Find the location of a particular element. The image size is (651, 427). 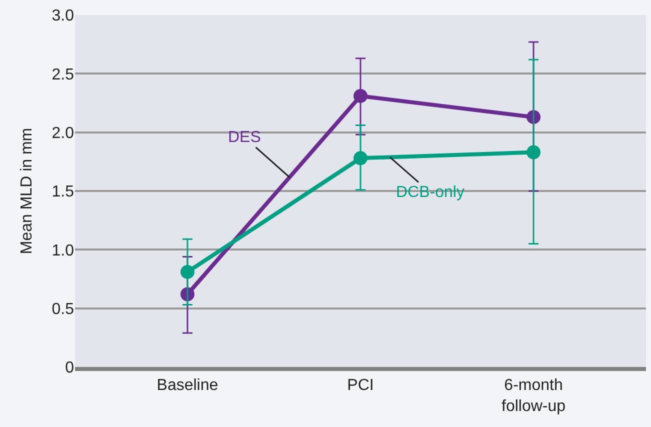

x-tick-label: Baseline is located at coordinates (187, 385).